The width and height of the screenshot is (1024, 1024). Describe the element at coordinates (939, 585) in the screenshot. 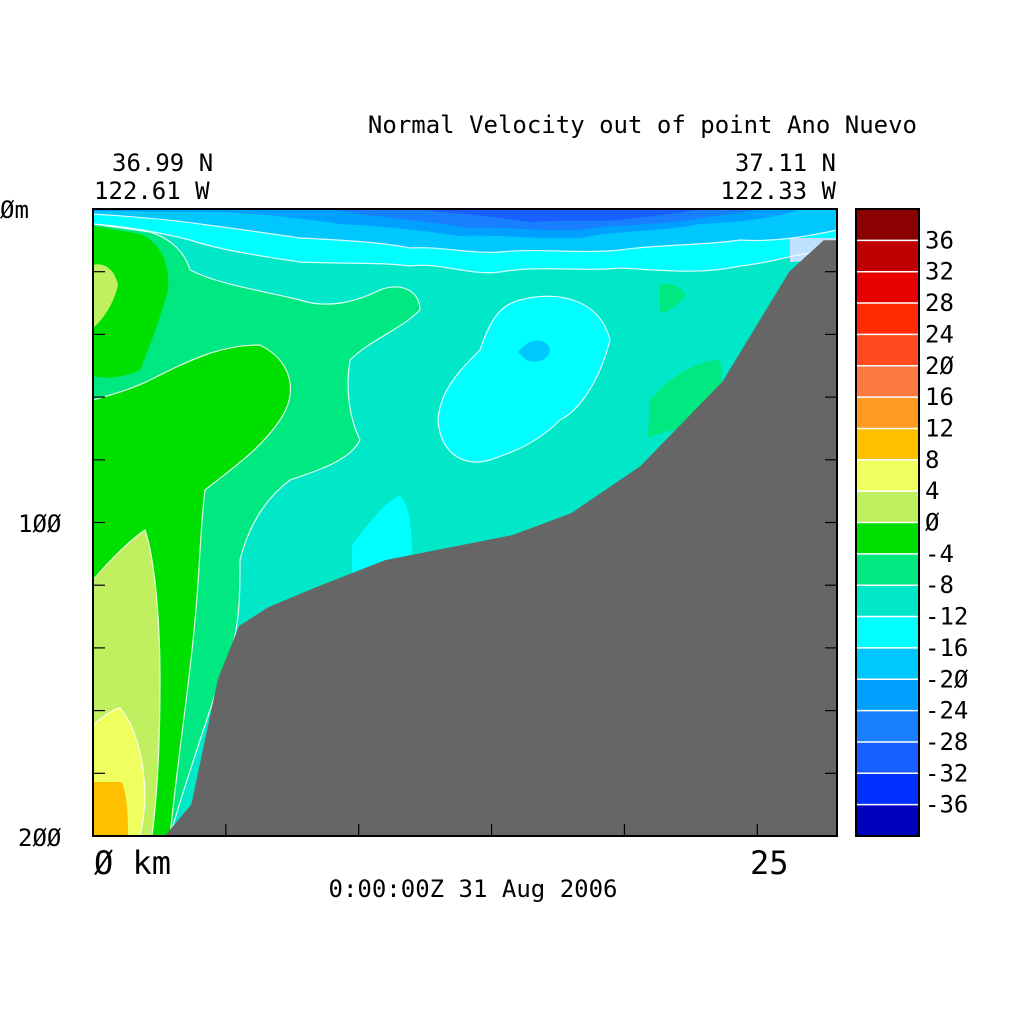

I see `colorbar-label--8: -8` at that location.